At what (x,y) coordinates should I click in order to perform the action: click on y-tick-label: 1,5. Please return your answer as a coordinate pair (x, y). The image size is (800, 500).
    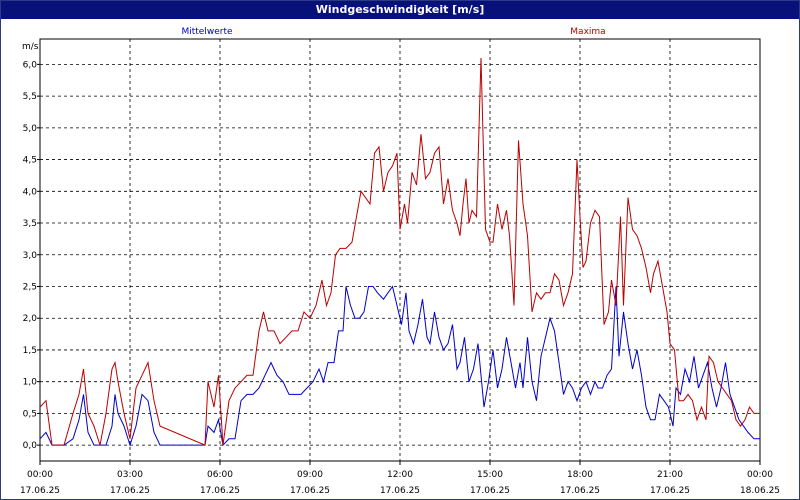
    Looking at the image, I should click on (30, 351).